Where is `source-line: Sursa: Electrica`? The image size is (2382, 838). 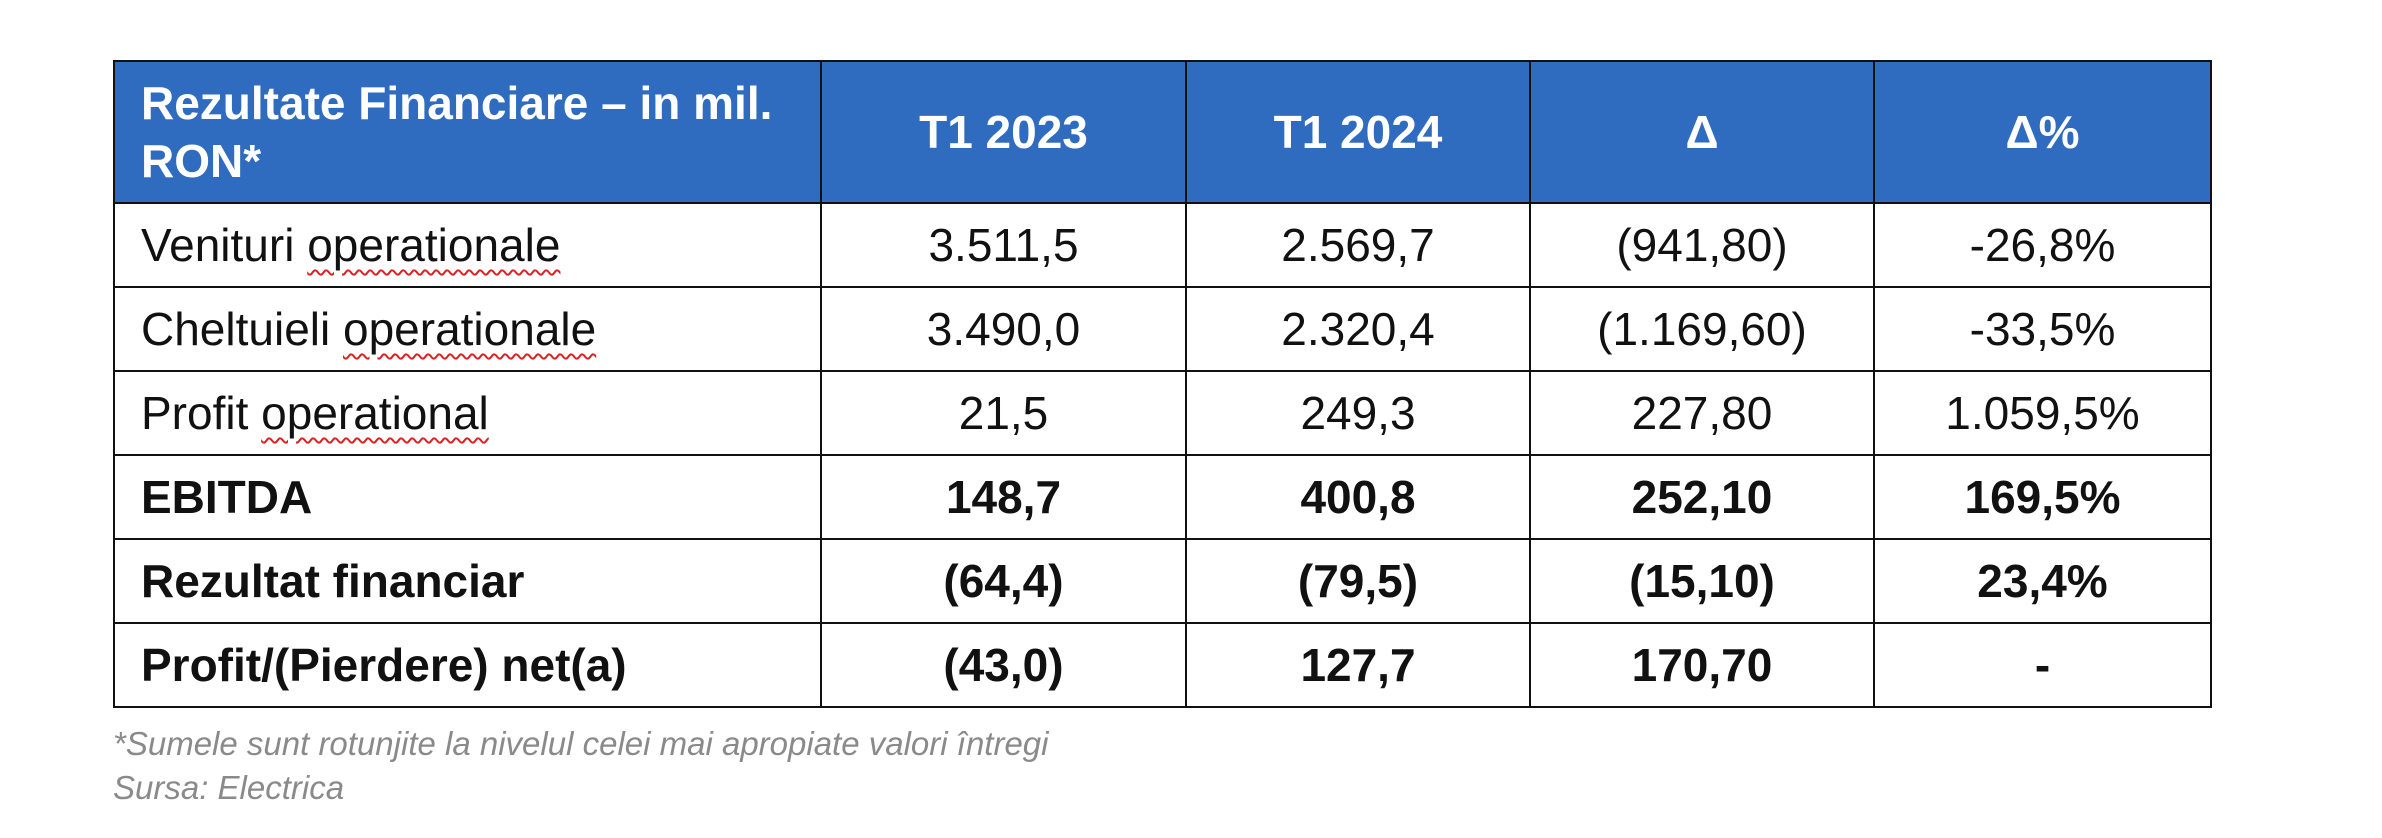 source-line: Sursa: Electrica is located at coordinates (229, 787).